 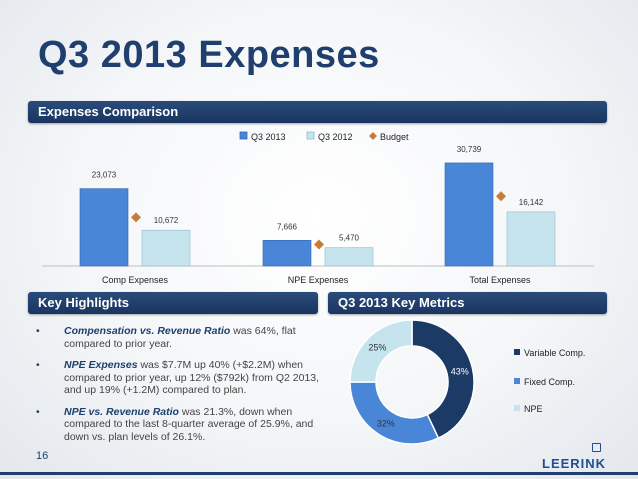 What do you see at coordinates (166, 220) in the screenshot?
I see `data-label-q3-2012: 10,672` at bounding box center [166, 220].